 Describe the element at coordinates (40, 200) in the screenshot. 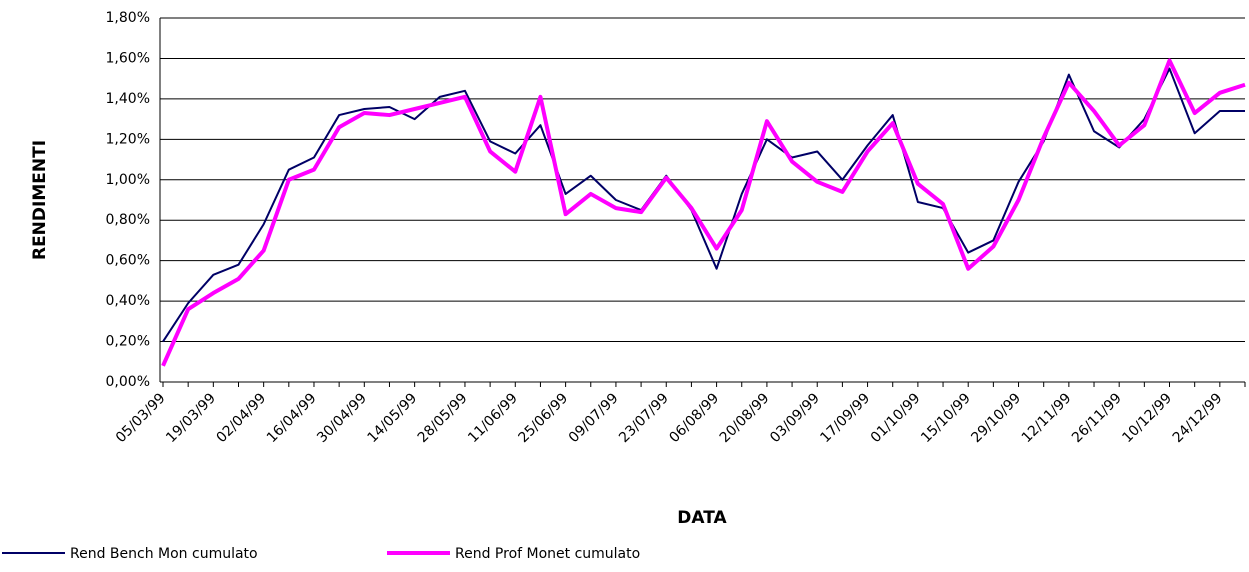

I see `y-axis-title: RENDIMENTI` at that location.